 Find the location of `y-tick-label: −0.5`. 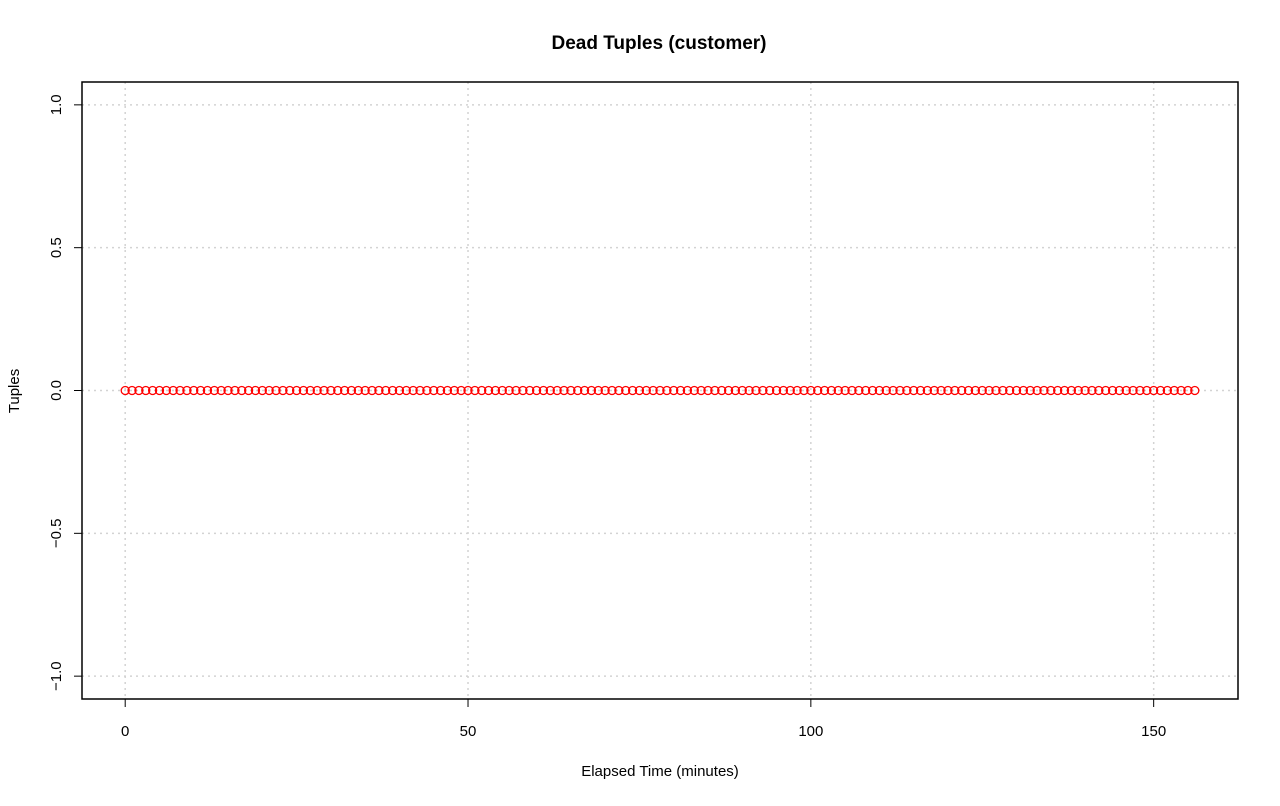

y-tick-label: −0.5 is located at coordinates (56, 534).